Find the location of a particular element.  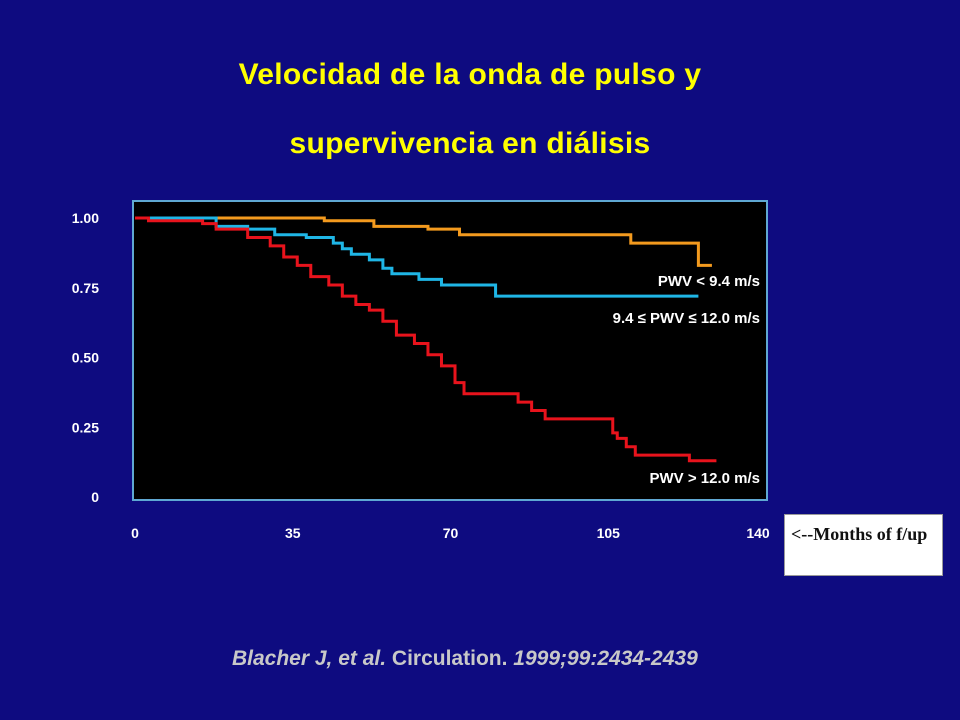

y-tick-label: 0.25 is located at coordinates (85, 427).